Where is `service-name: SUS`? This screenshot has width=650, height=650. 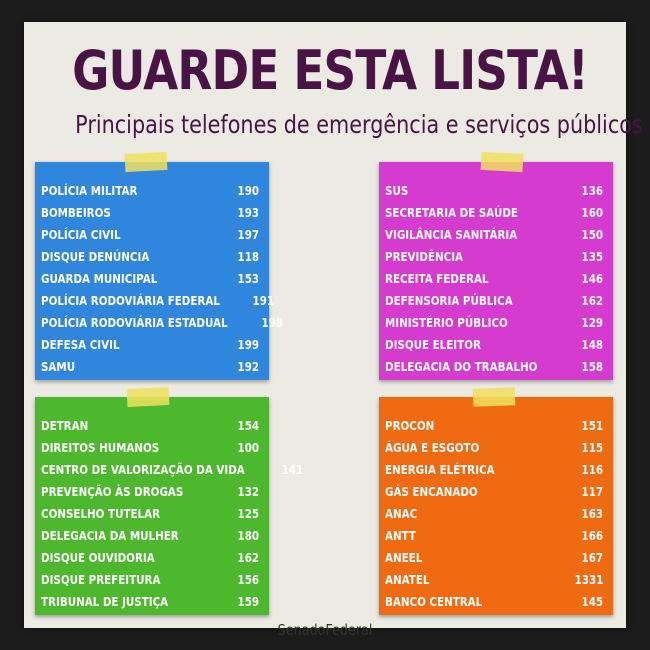
service-name: SUS is located at coordinates (397, 191).